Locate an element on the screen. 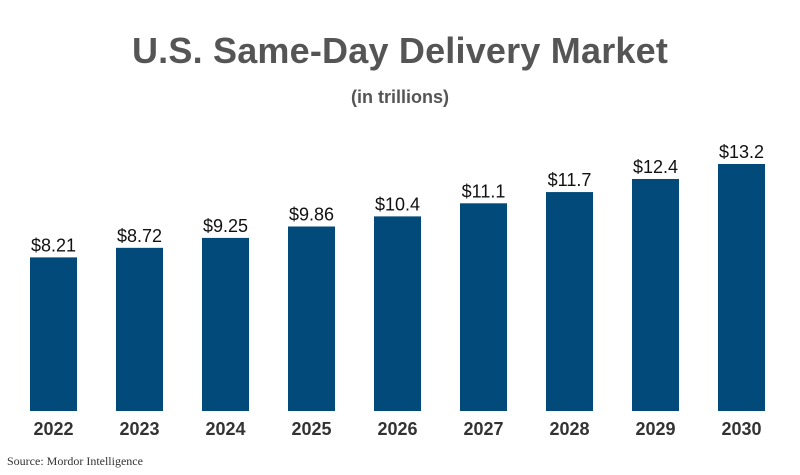 The image size is (800, 475). data-label-2025: $9.86 is located at coordinates (311, 214).